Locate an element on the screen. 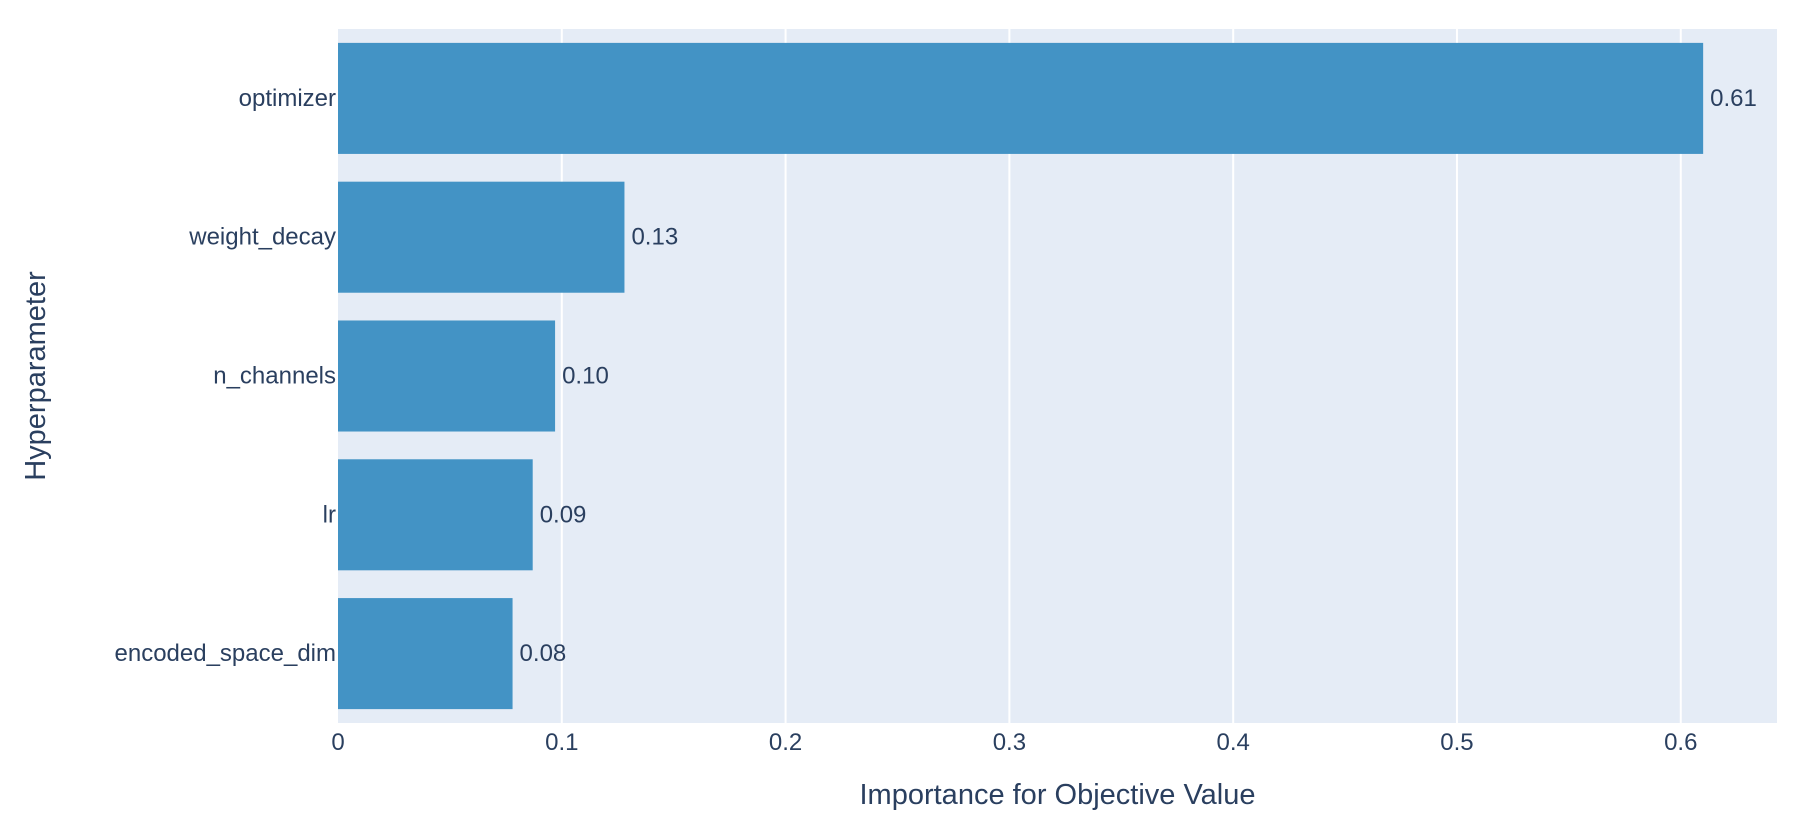 The image size is (1795, 824). y-tick-label: optimizer is located at coordinates (287, 98).